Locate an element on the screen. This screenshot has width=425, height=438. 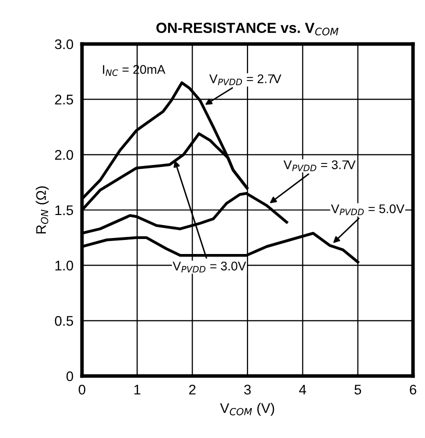
x-tick-label: 6 is located at coordinates (413, 389).